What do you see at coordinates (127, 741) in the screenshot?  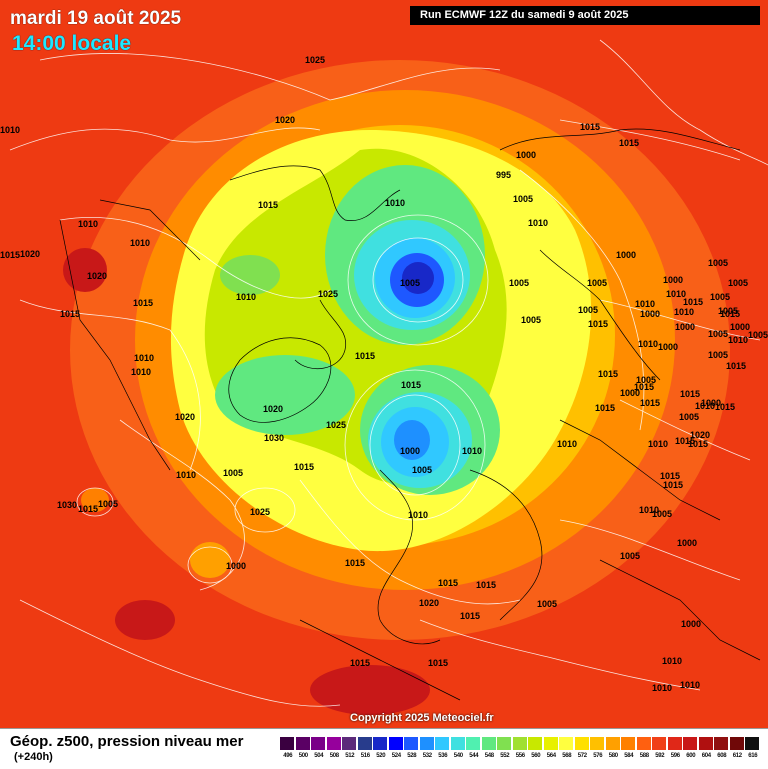 I see `legend-title: Géop. z500, pression niveau mer` at bounding box center [127, 741].